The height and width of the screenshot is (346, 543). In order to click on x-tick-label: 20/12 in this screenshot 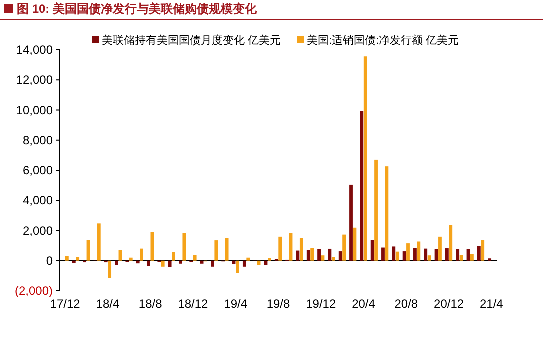, I will do `click(449, 304)`.